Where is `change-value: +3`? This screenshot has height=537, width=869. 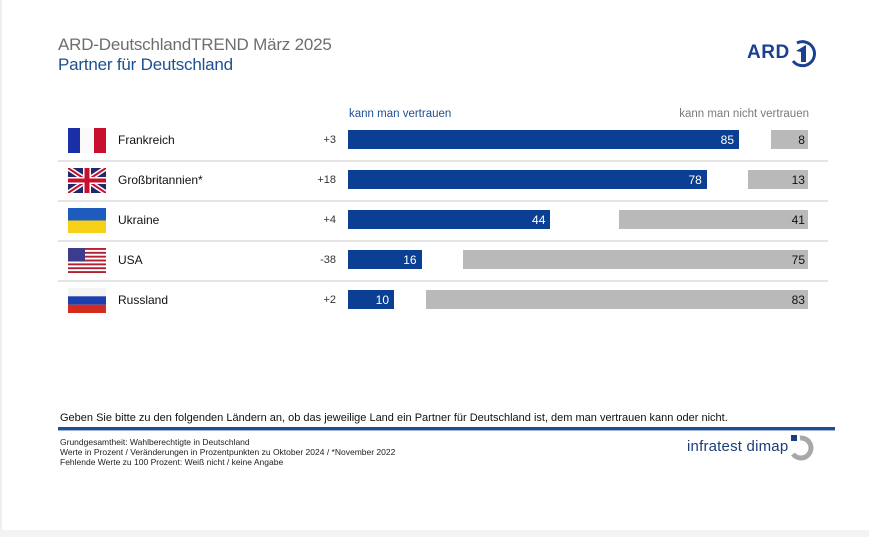 change-value: +3 is located at coordinates (329, 140).